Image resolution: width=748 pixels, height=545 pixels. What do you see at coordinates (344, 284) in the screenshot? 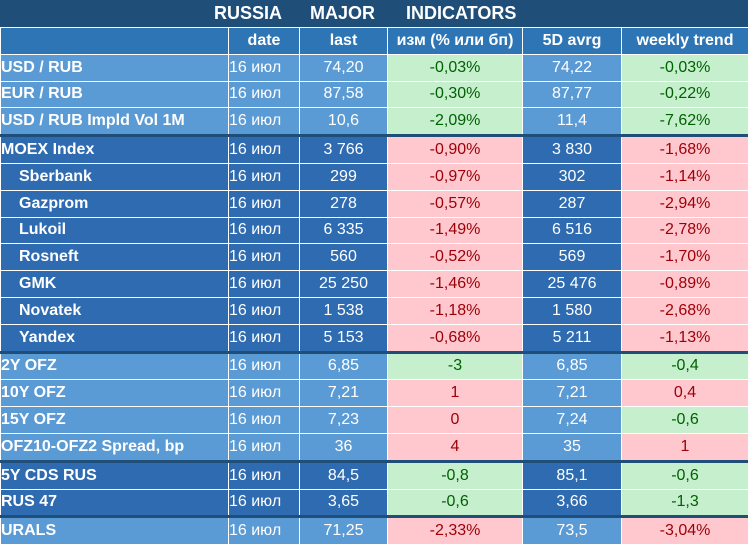
I see `last-value: 25 250` at bounding box center [344, 284].